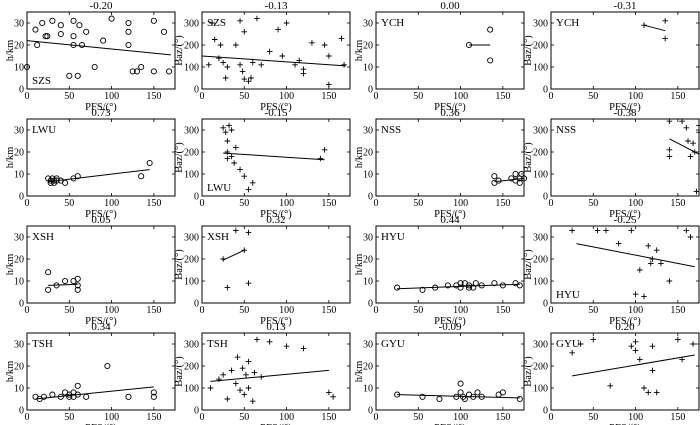  I want to click on panel-11-data-point, so click(460, 283).